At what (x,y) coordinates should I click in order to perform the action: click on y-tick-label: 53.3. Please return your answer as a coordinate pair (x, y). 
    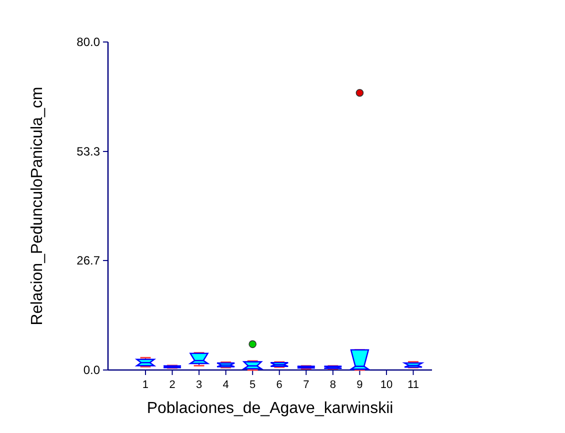
    Looking at the image, I should click on (88, 151).